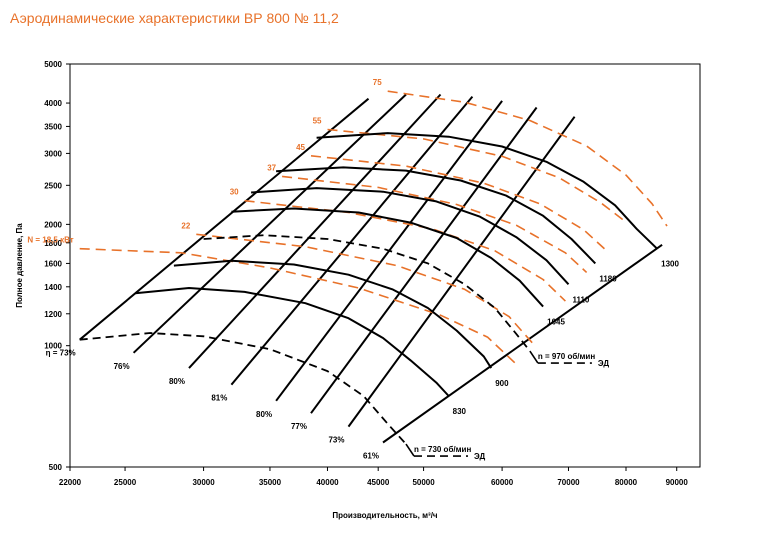 This screenshot has height=534, width=768. I want to click on x-tick-label: 80000, so click(626, 482).